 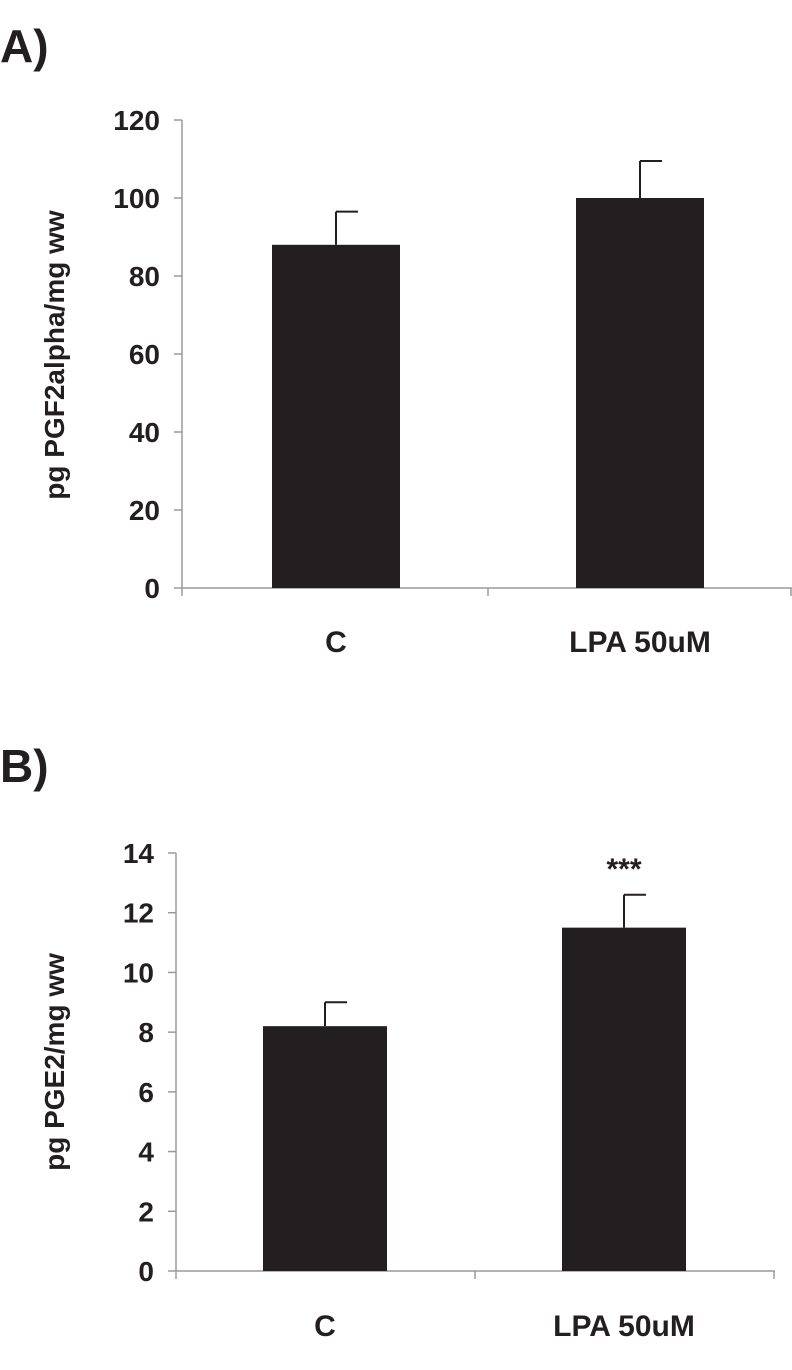 I want to click on y-tick-label: 4, so click(x=146, y=1152).